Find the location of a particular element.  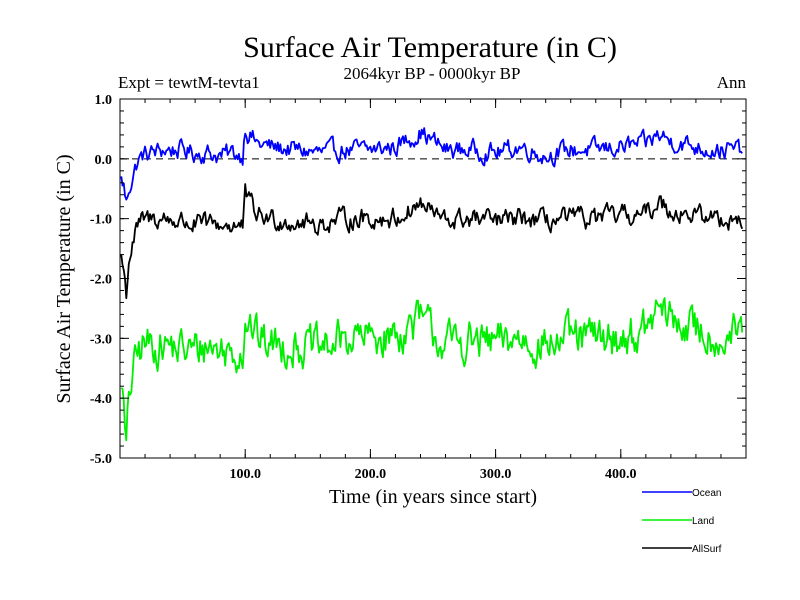

x-tick-label: 100.0 is located at coordinates (245, 474).